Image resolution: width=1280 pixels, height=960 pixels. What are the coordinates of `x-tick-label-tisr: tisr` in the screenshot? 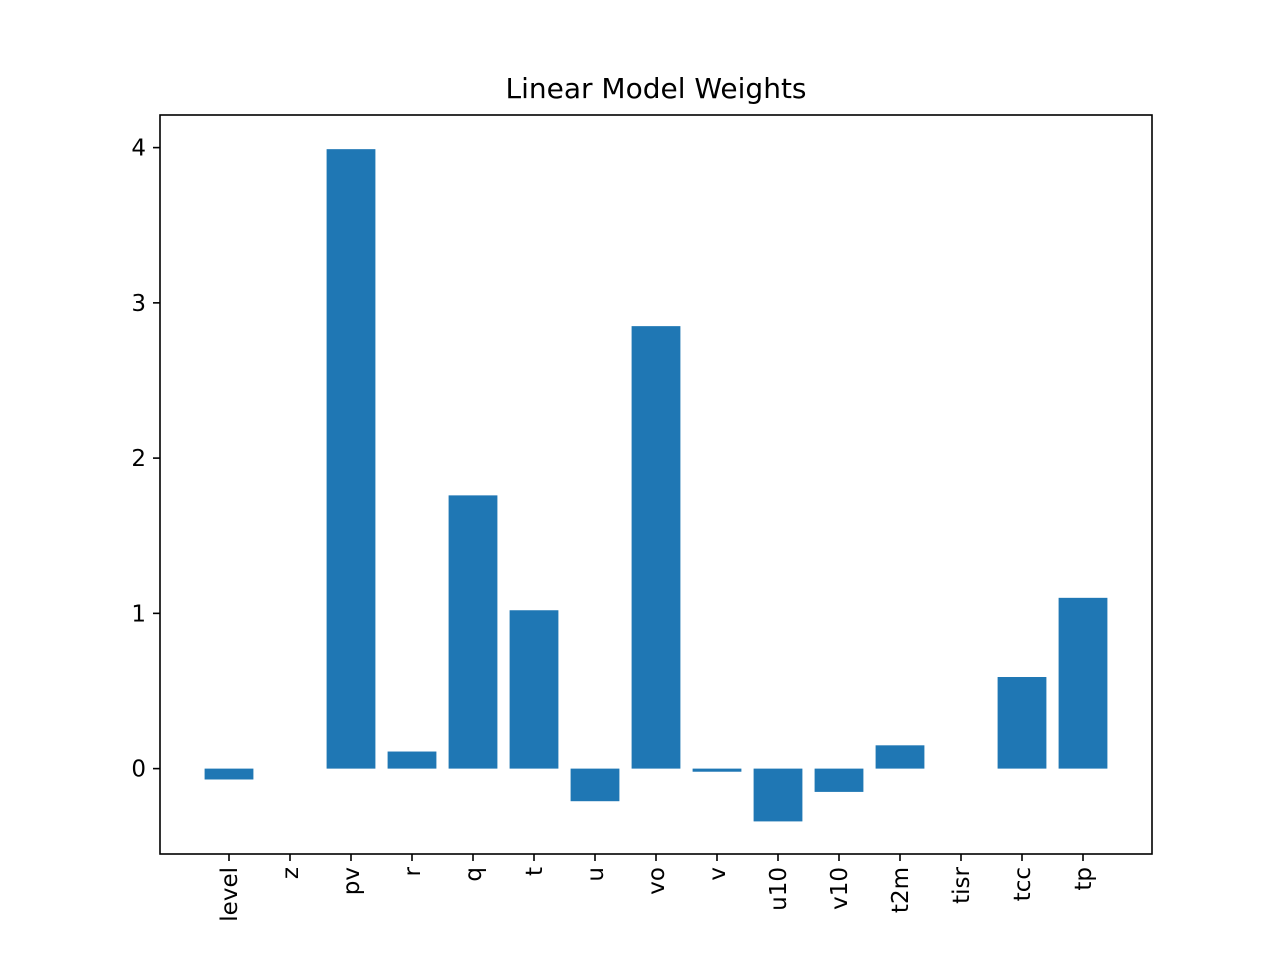 It's located at (962, 884).